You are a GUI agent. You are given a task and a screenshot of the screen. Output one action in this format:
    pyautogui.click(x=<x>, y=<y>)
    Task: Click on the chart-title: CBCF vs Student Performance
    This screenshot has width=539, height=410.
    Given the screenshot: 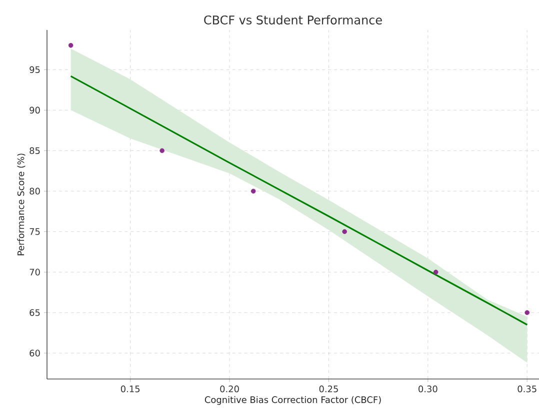 What is the action you would take?
    pyautogui.click(x=293, y=19)
    